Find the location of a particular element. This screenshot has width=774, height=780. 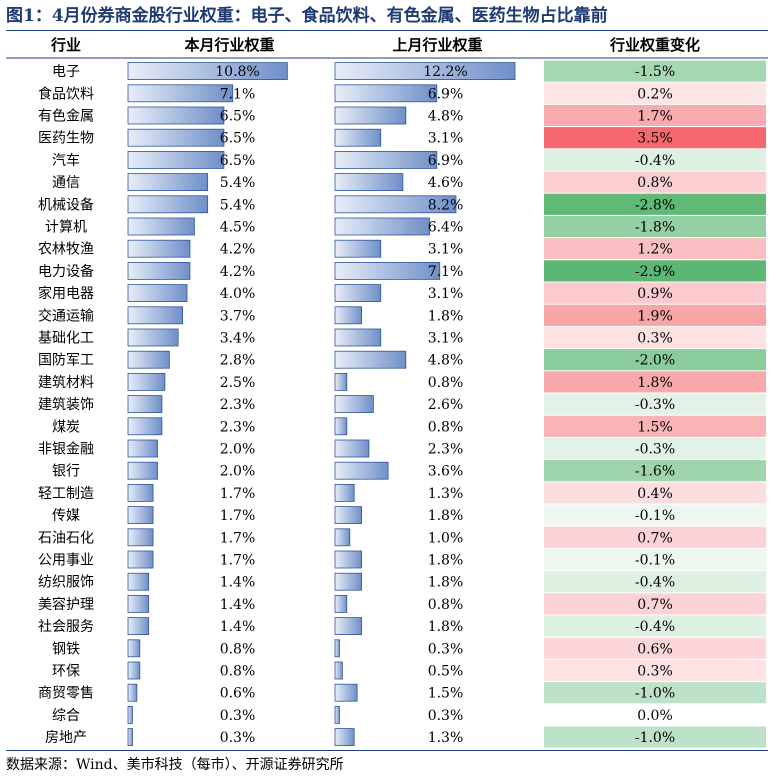

table-row: 商贸零售 0.6% 1.5% -1.0% is located at coordinates (402, 693).